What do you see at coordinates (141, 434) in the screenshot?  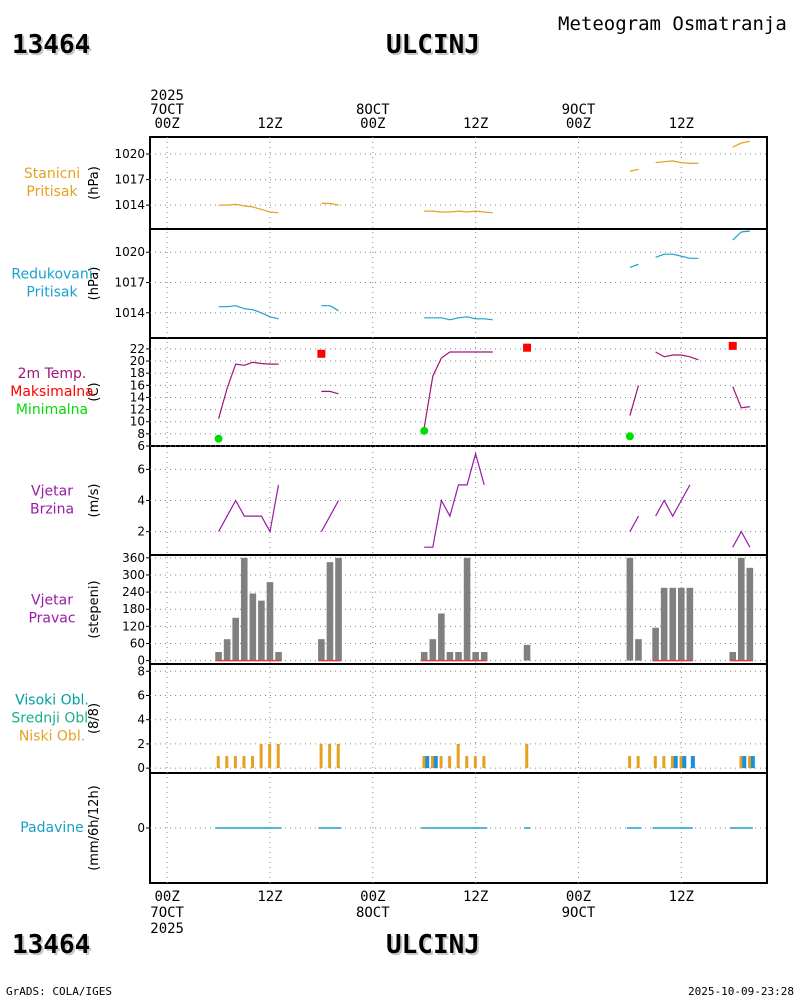 I see `y-tick-label: 8` at bounding box center [141, 434].